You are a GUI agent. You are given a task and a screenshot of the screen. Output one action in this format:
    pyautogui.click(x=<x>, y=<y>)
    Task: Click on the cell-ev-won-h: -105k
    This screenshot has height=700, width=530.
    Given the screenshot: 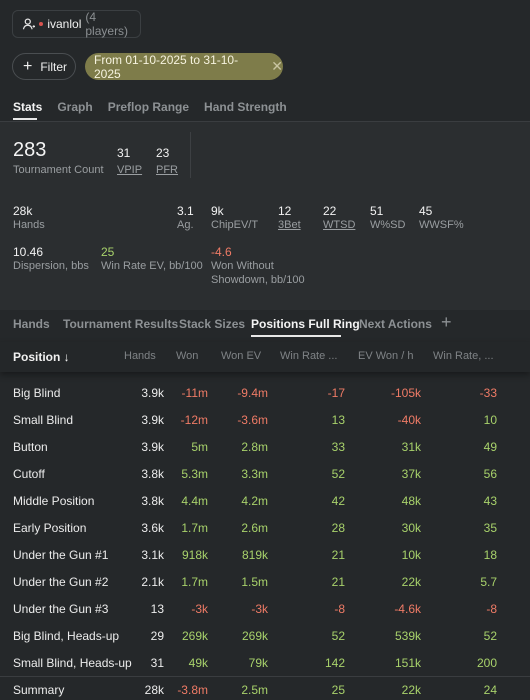 What is the action you would take?
    pyautogui.click(x=405, y=393)
    